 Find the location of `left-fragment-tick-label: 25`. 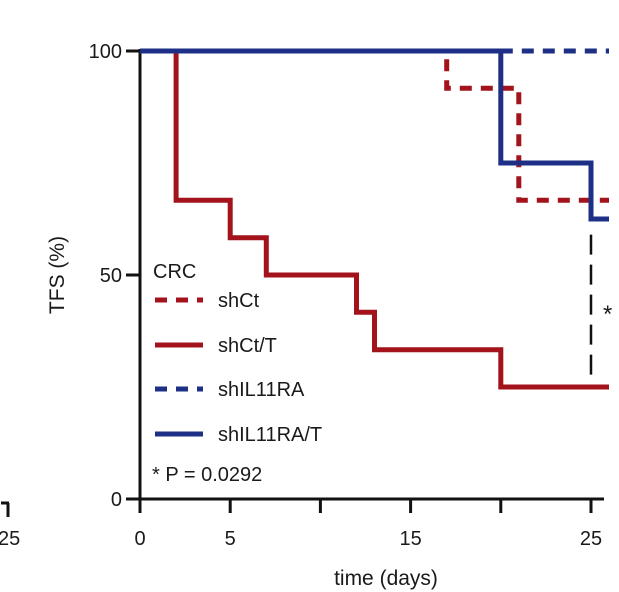

left-fragment-tick-label: 25 is located at coordinates (10, 539).